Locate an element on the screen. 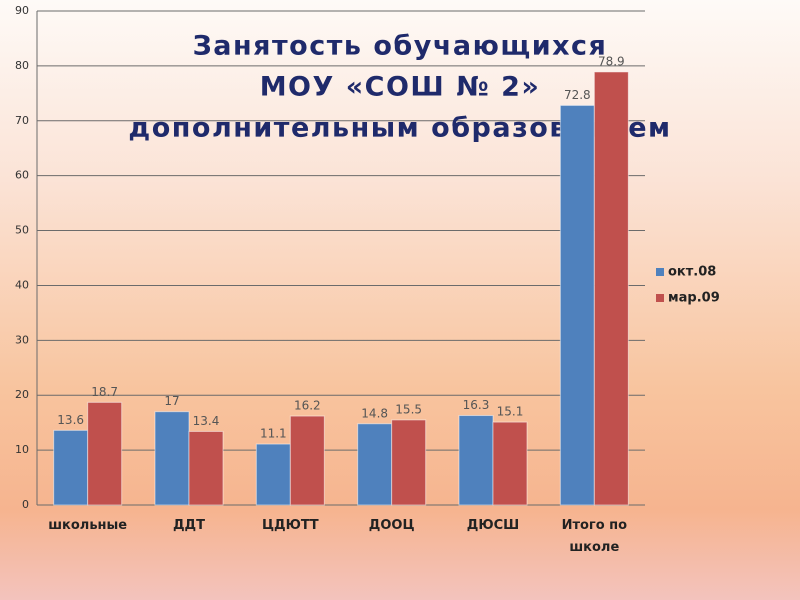 Image resolution: width=800 pixels, height=600 pixels. legend-label: окт.08 is located at coordinates (692, 272).